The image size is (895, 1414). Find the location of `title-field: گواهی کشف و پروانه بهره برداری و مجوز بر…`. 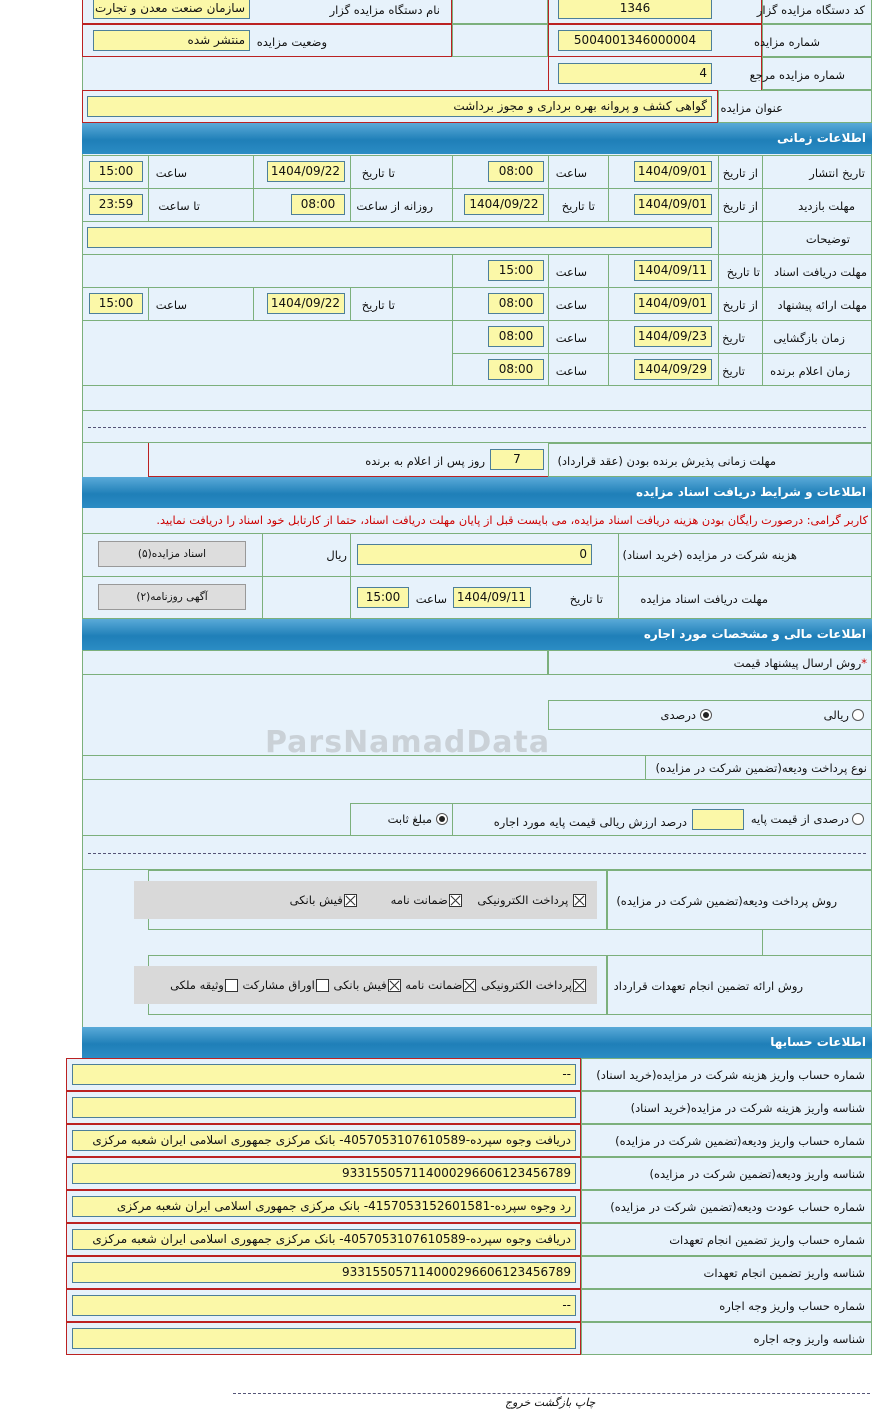

title-field: گواهی کشف و پروانه بهره برداری و مجوز بر… is located at coordinates (399, 106).